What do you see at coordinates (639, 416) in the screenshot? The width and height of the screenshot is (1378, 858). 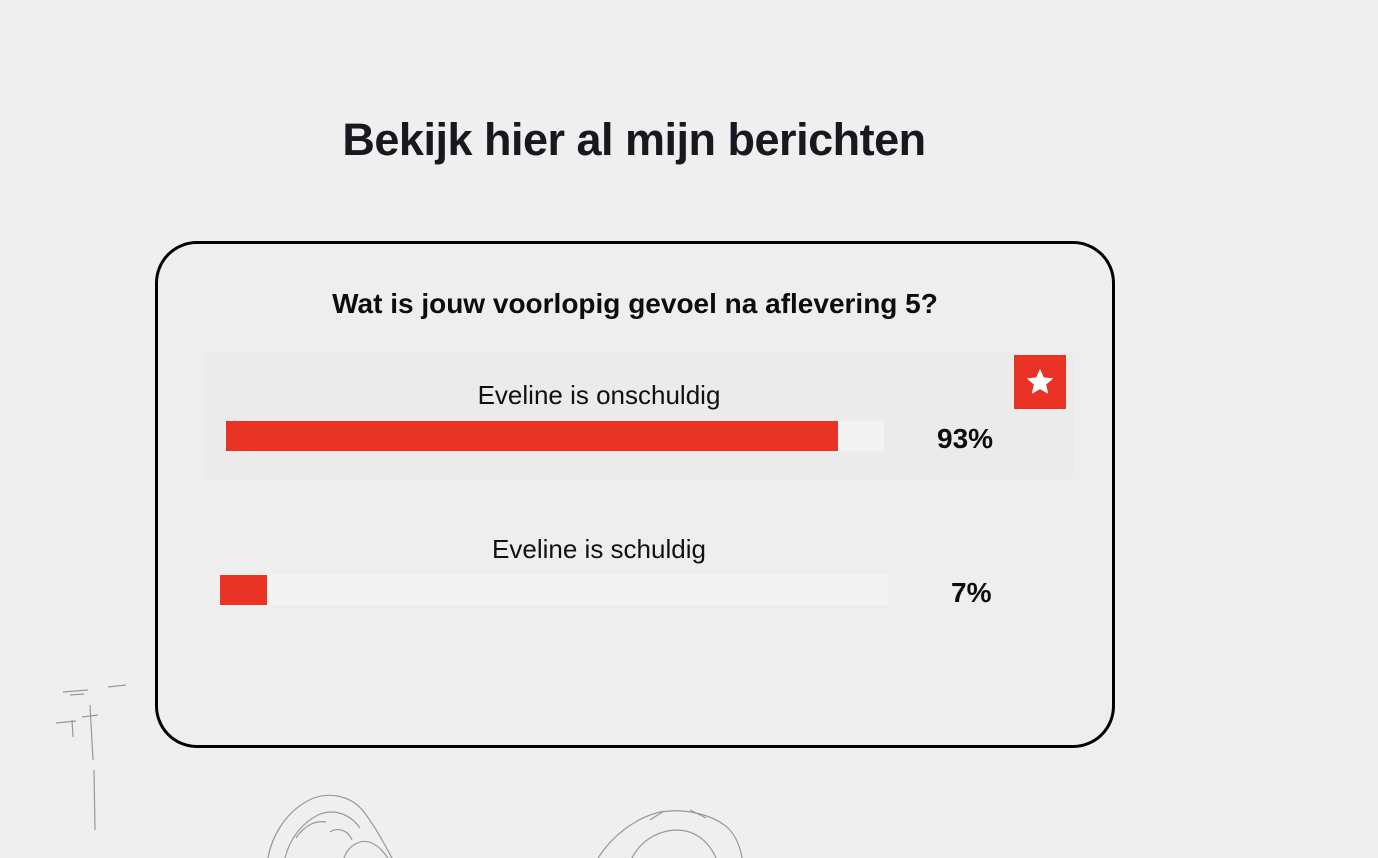 I see `poll-option-1: Eveline is onschuldig 93%` at bounding box center [639, 416].